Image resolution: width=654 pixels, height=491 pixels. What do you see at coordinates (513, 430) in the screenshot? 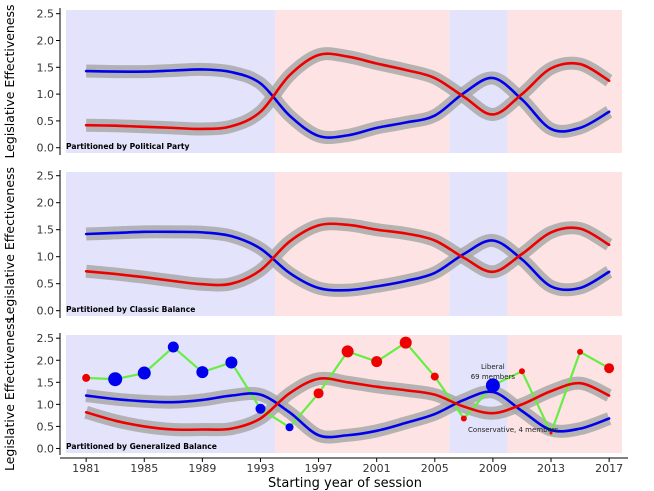
I see `annotation-label: Conservative, 4 members` at bounding box center [513, 430].